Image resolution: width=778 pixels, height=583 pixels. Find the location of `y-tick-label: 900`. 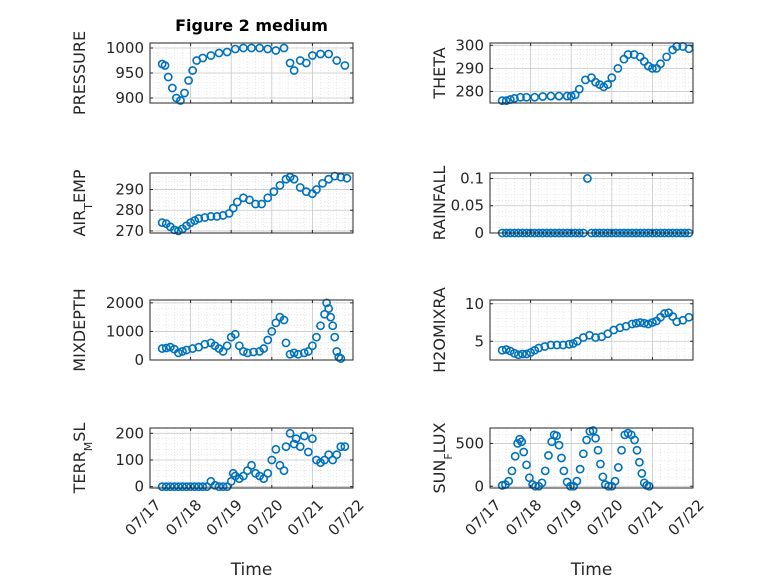

y-tick-label: 900 is located at coordinates (129, 98).